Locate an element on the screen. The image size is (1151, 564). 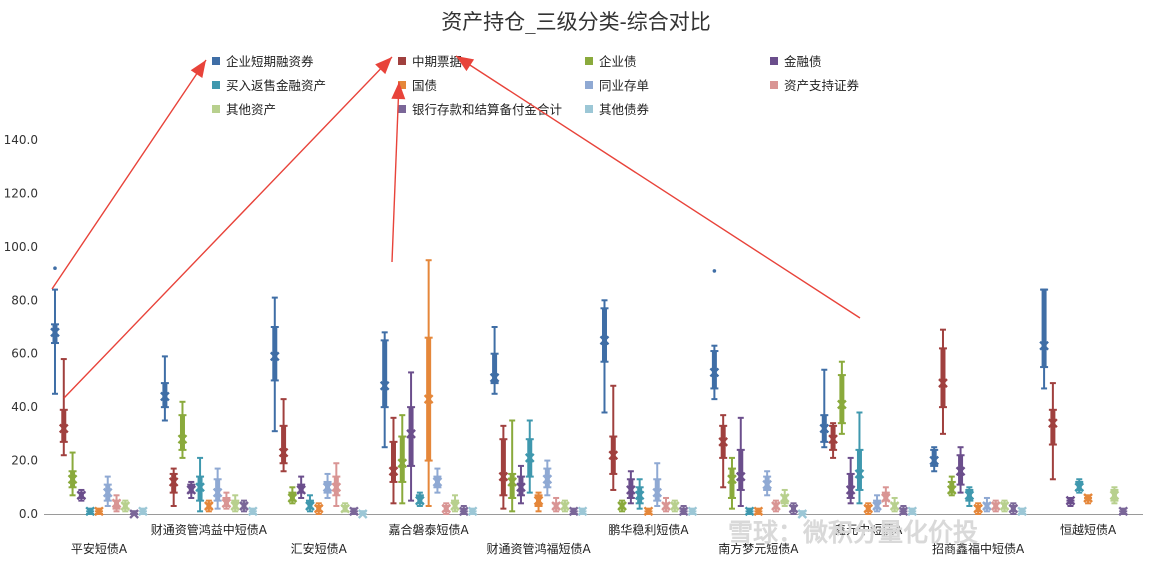
legend-label: 金融债 is located at coordinates (803, 61).